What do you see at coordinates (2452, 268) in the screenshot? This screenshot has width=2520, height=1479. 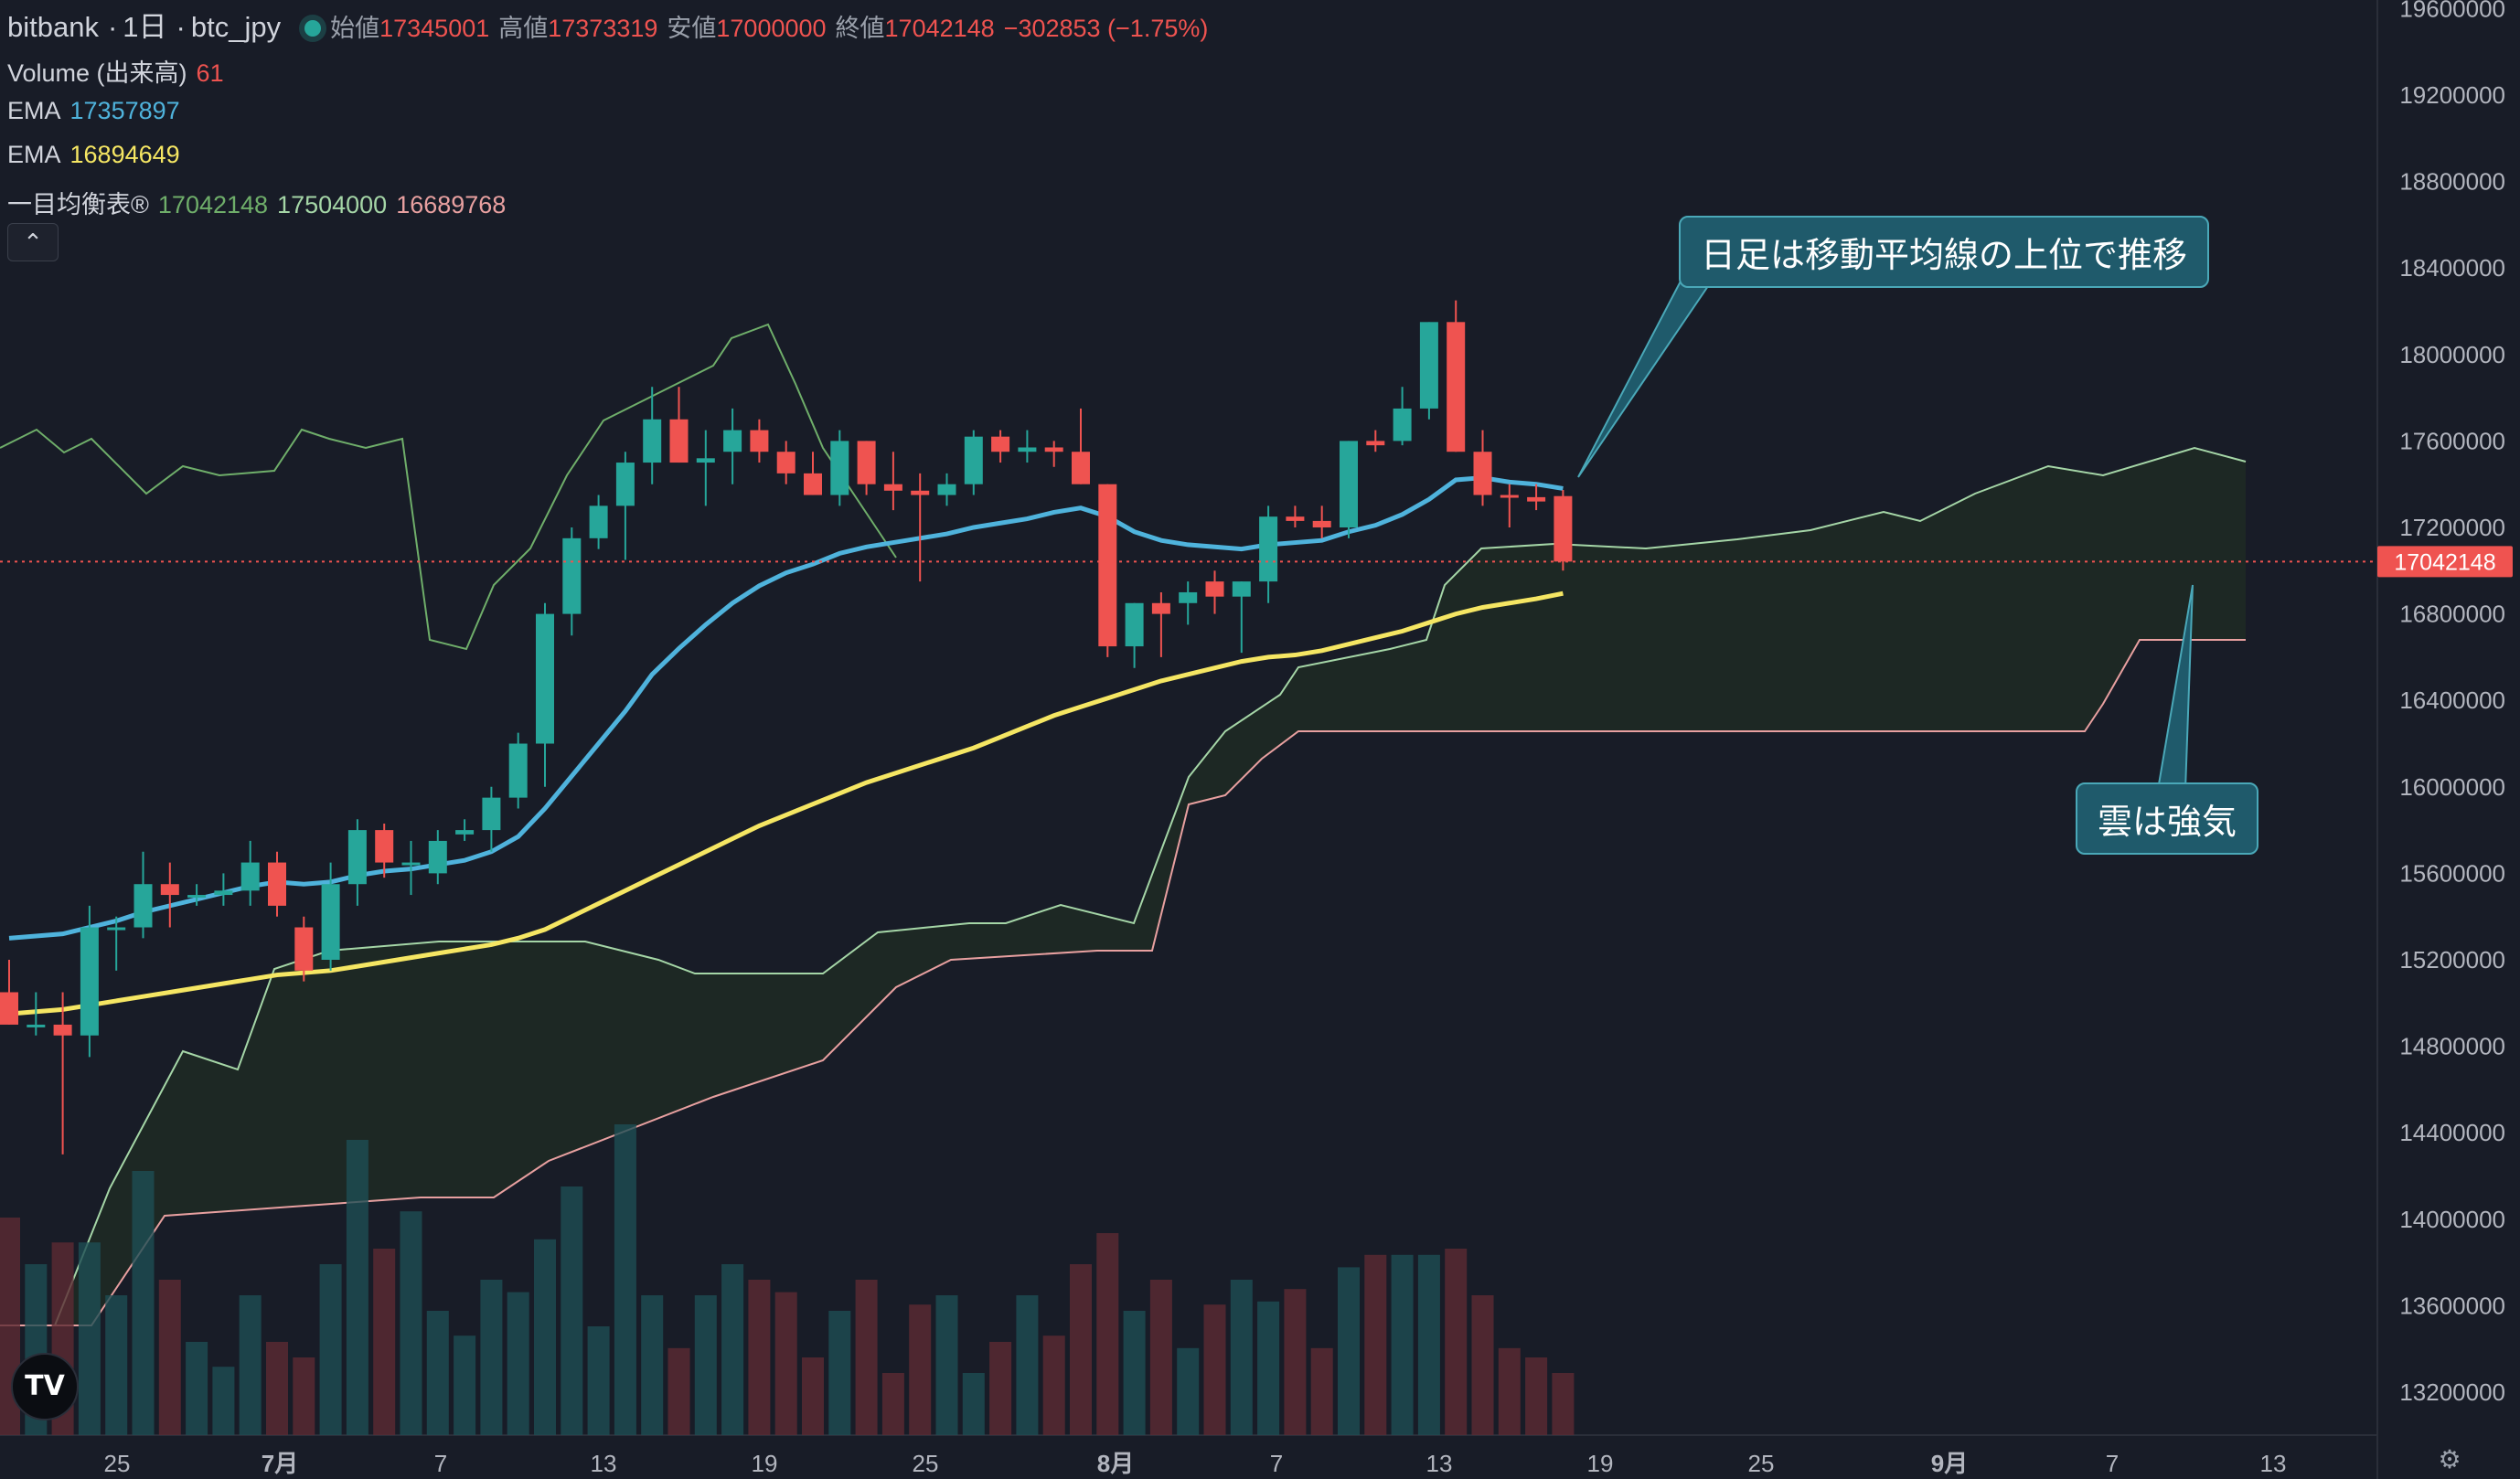 I see `y-axis-tick-label: 18400000` at bounding box center [2452, 268].